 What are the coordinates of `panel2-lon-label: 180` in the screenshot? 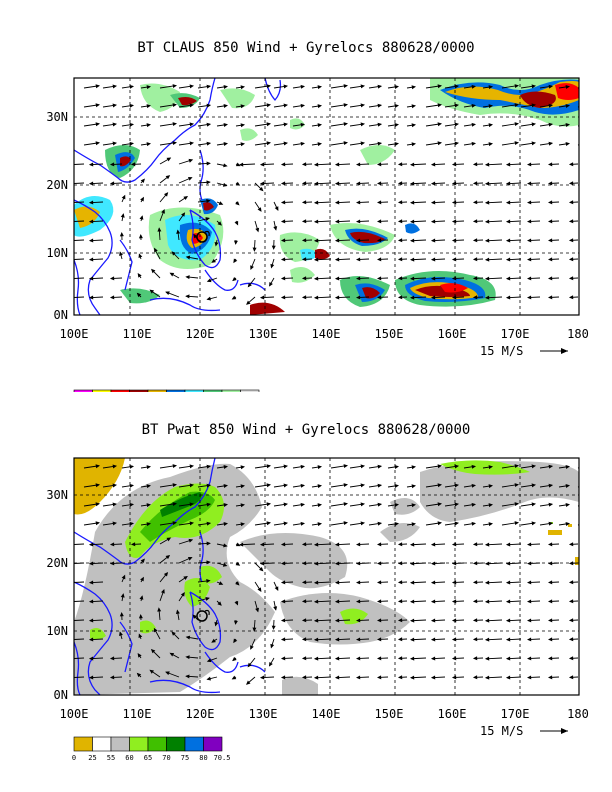 It's located at (578, 714).